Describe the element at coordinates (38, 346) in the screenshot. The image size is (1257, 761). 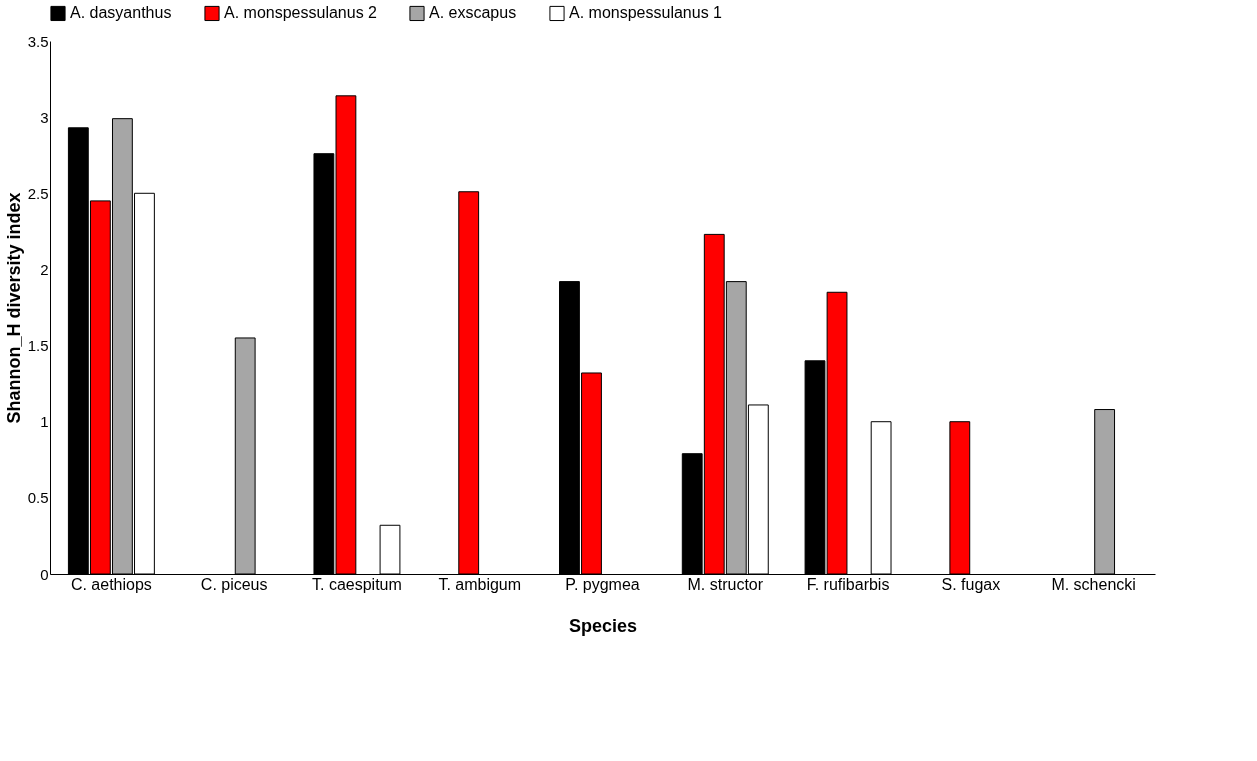
I see `y-tick-label: 1.5` at that location.